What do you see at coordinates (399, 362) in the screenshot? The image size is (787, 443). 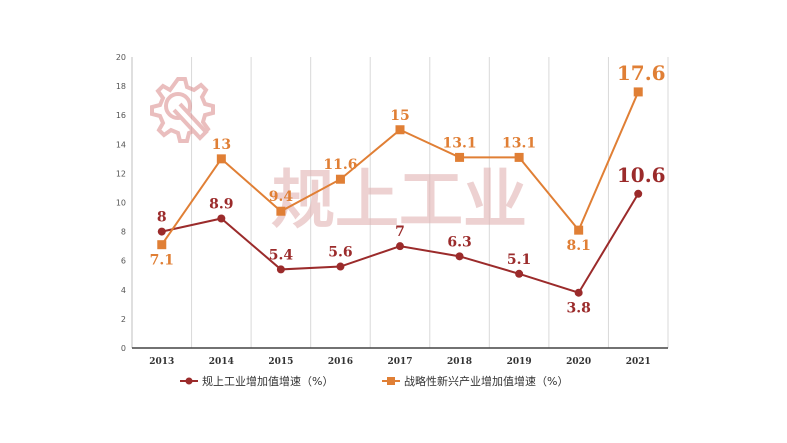 I see `x-tick-label: 2017` at bounding box center [399, 362].